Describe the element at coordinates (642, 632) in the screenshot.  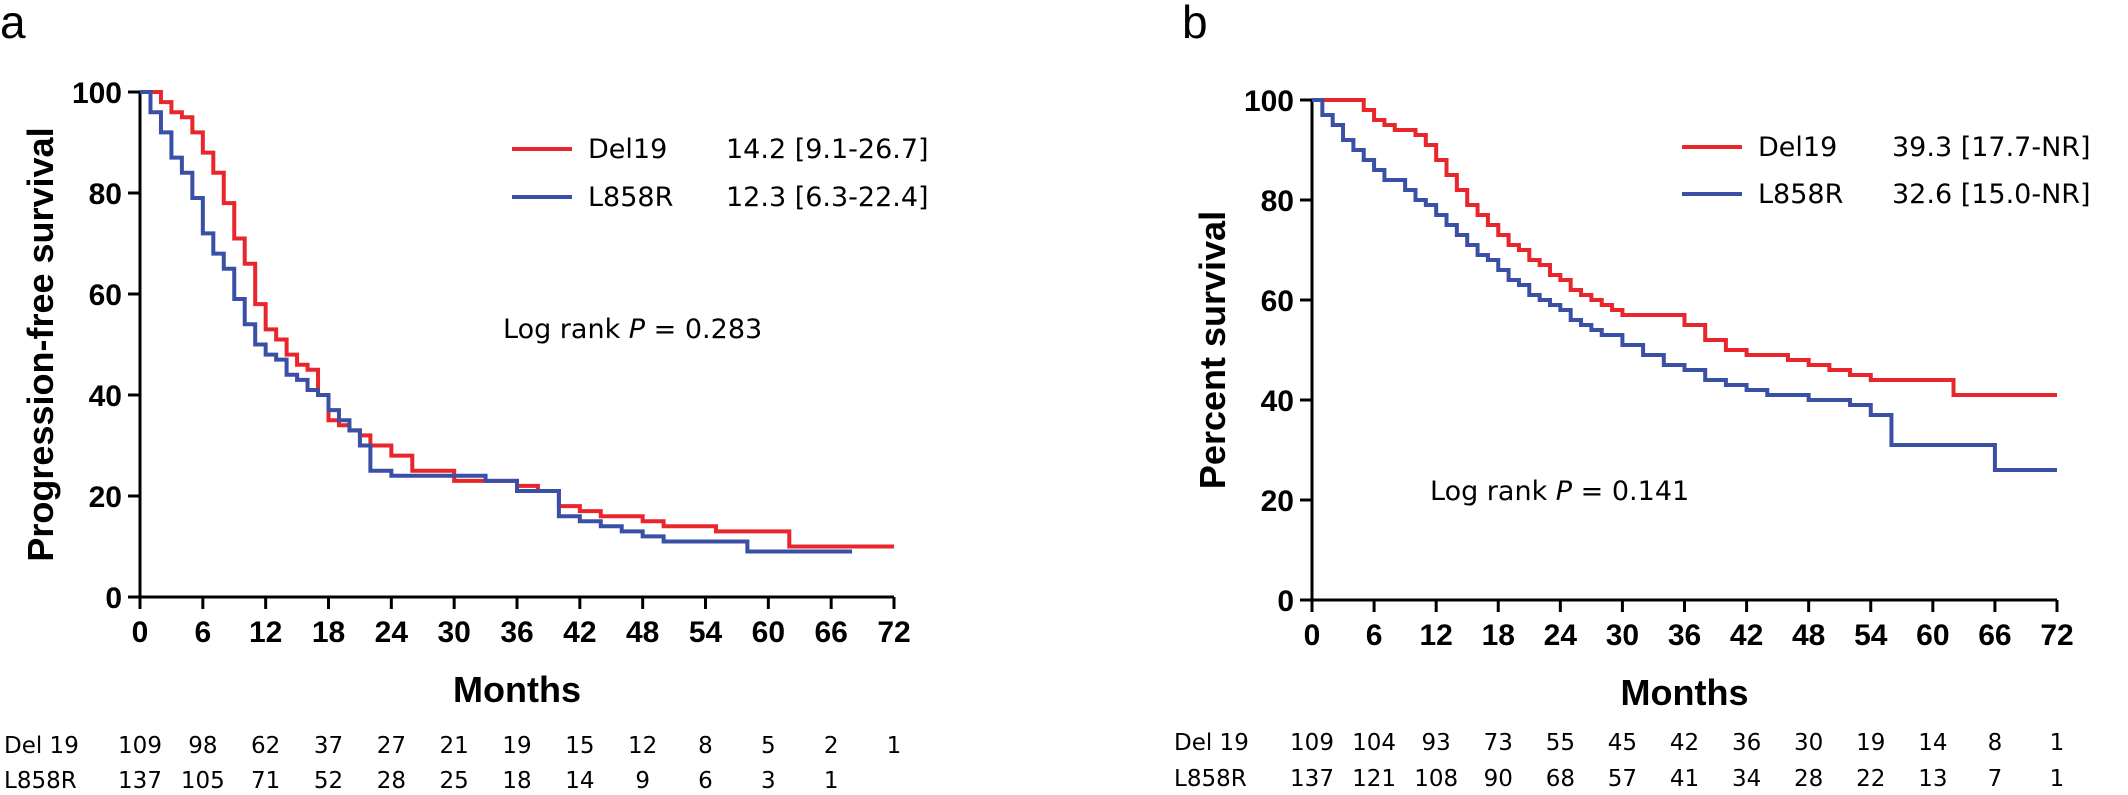
I see `x-tick-label: 48` at that location.